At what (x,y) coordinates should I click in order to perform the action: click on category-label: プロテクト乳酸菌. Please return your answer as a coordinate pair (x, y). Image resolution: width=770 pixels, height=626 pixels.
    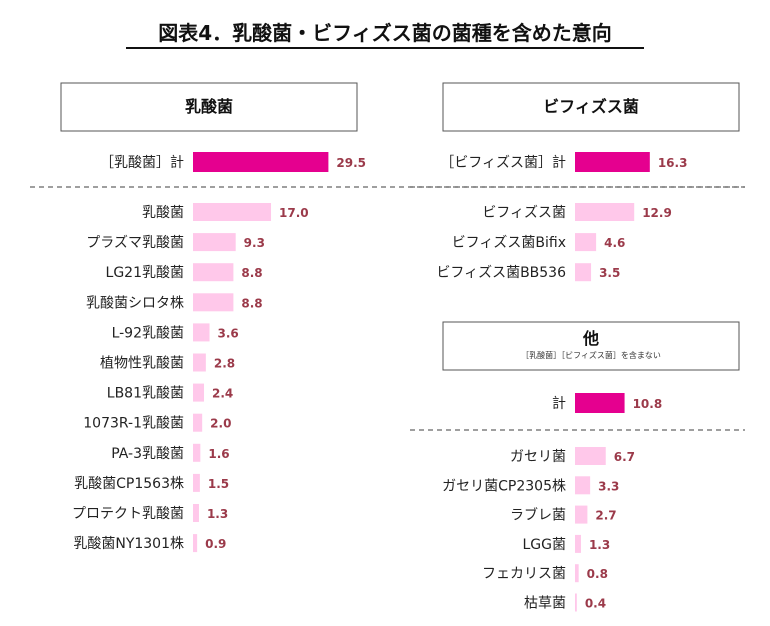
    Looking at the image, I should click on (128, 514).